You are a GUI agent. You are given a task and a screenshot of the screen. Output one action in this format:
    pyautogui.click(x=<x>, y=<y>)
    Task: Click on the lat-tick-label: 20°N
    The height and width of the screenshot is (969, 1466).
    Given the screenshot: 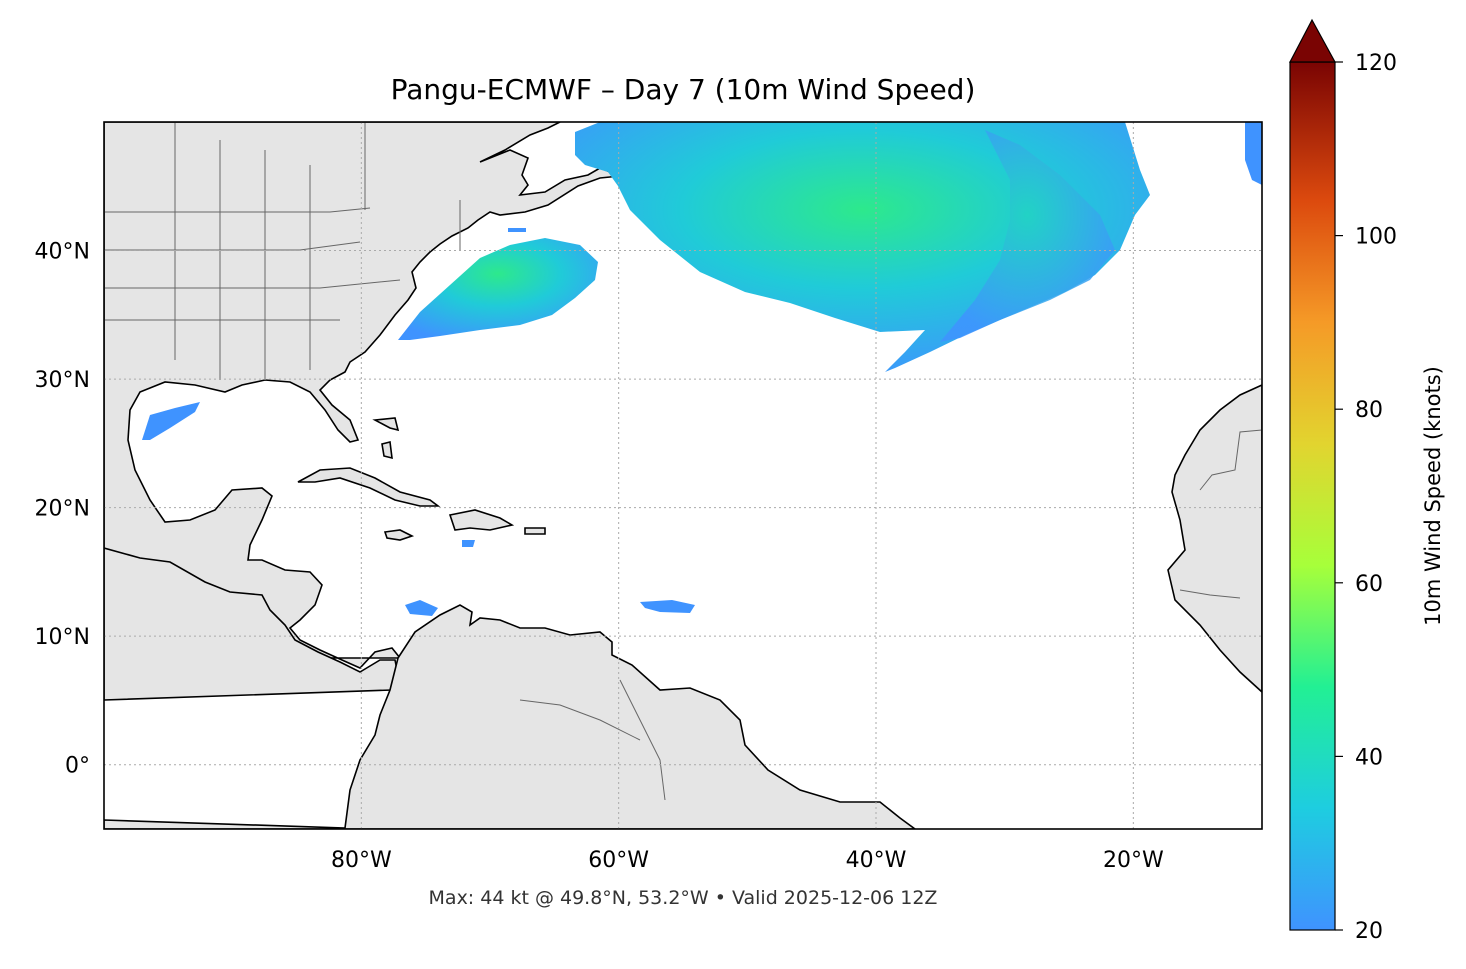 What is the action you would take?
    pyautogui.click(x=62, y=509)
    